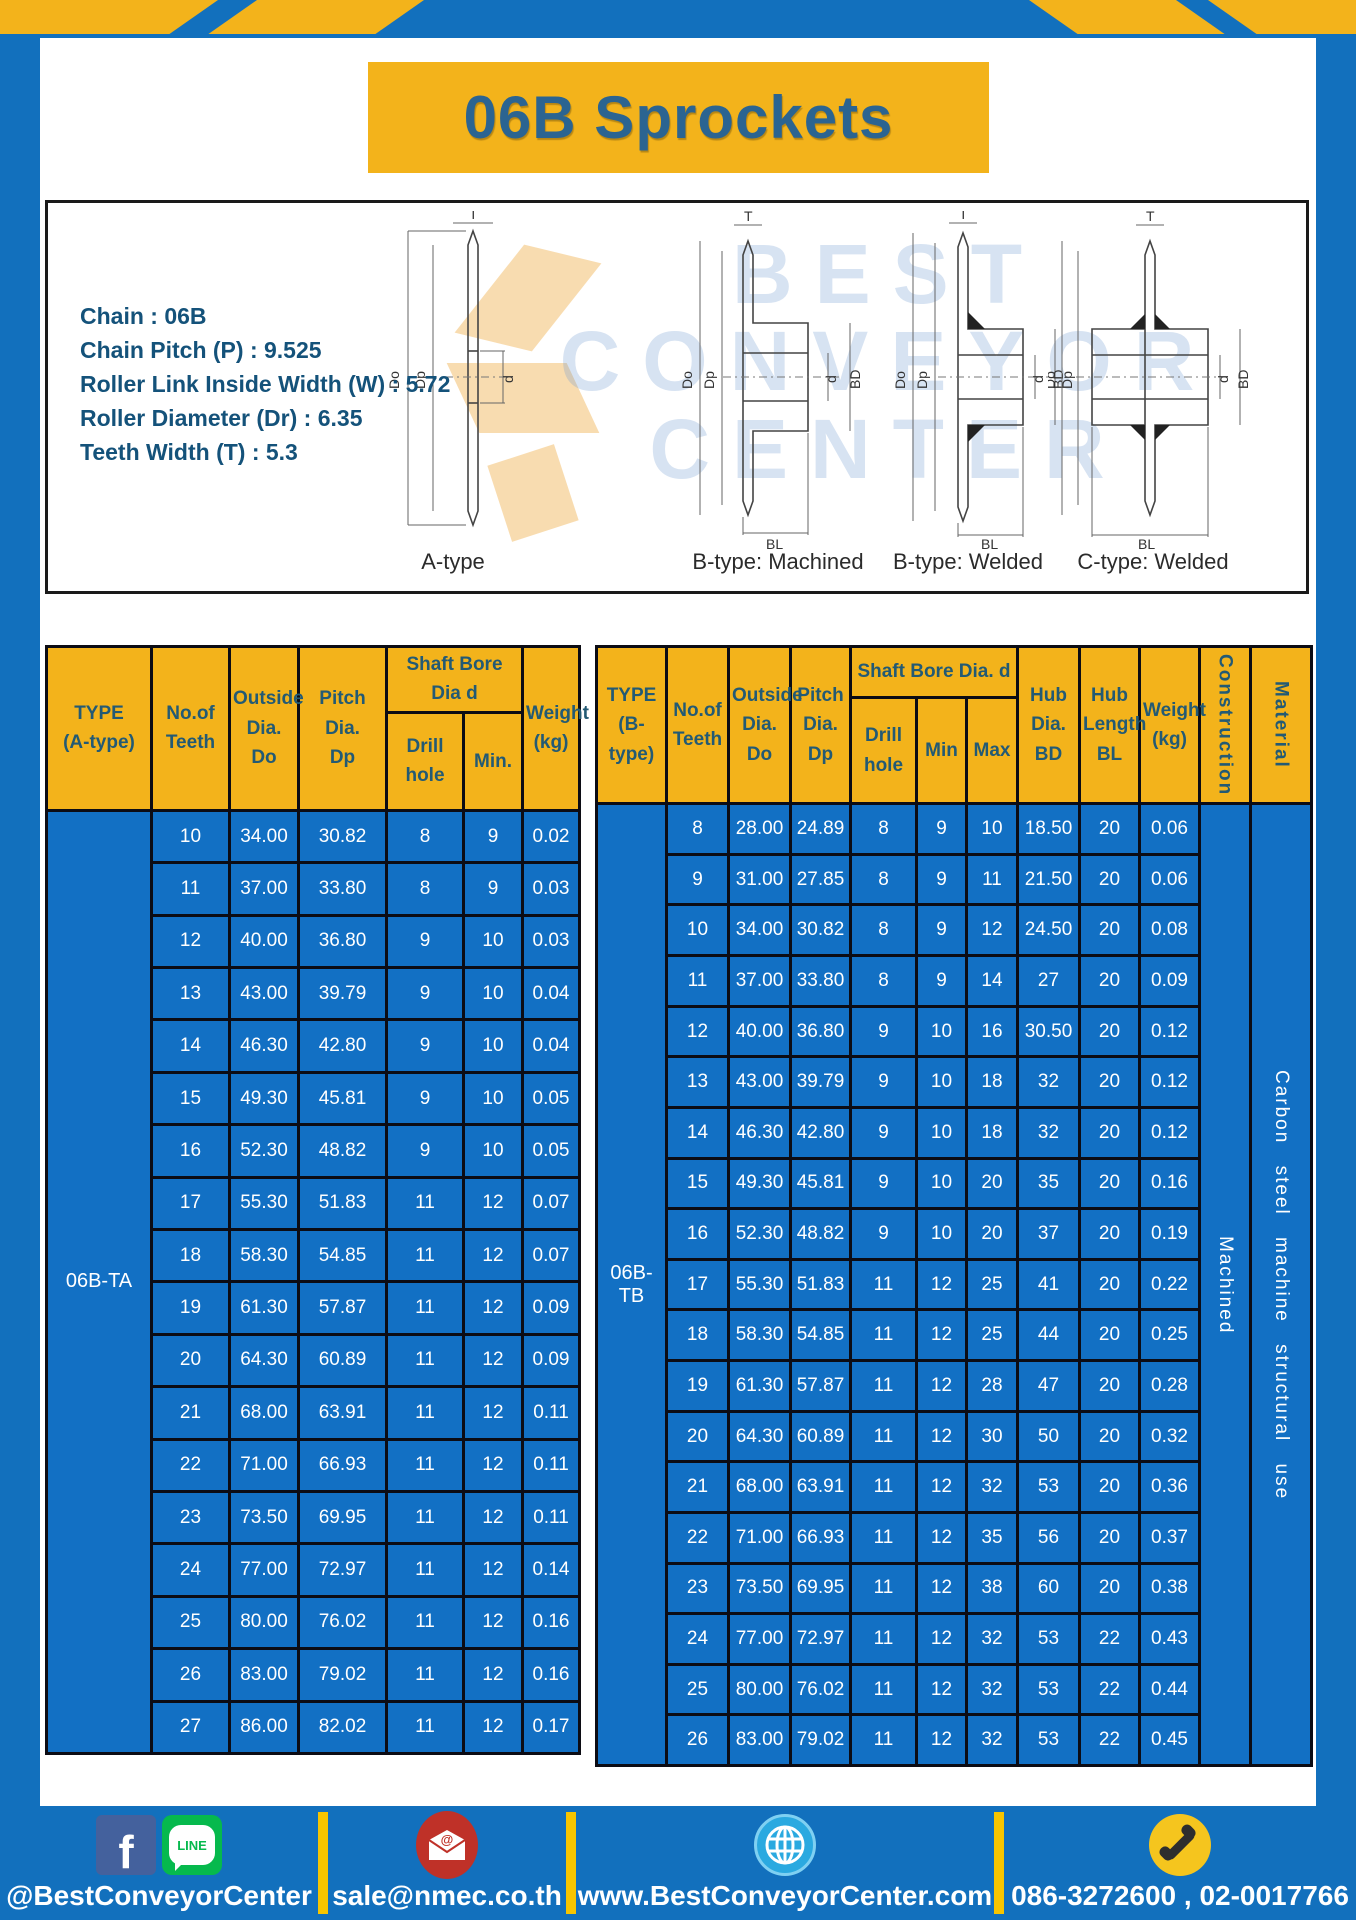 Image resolution: width=1356 pixels, height=1920 pixels. Describe the element at coordinates (342, 1727) in the screenshot. I see `table-cell: 82.02` at that location.